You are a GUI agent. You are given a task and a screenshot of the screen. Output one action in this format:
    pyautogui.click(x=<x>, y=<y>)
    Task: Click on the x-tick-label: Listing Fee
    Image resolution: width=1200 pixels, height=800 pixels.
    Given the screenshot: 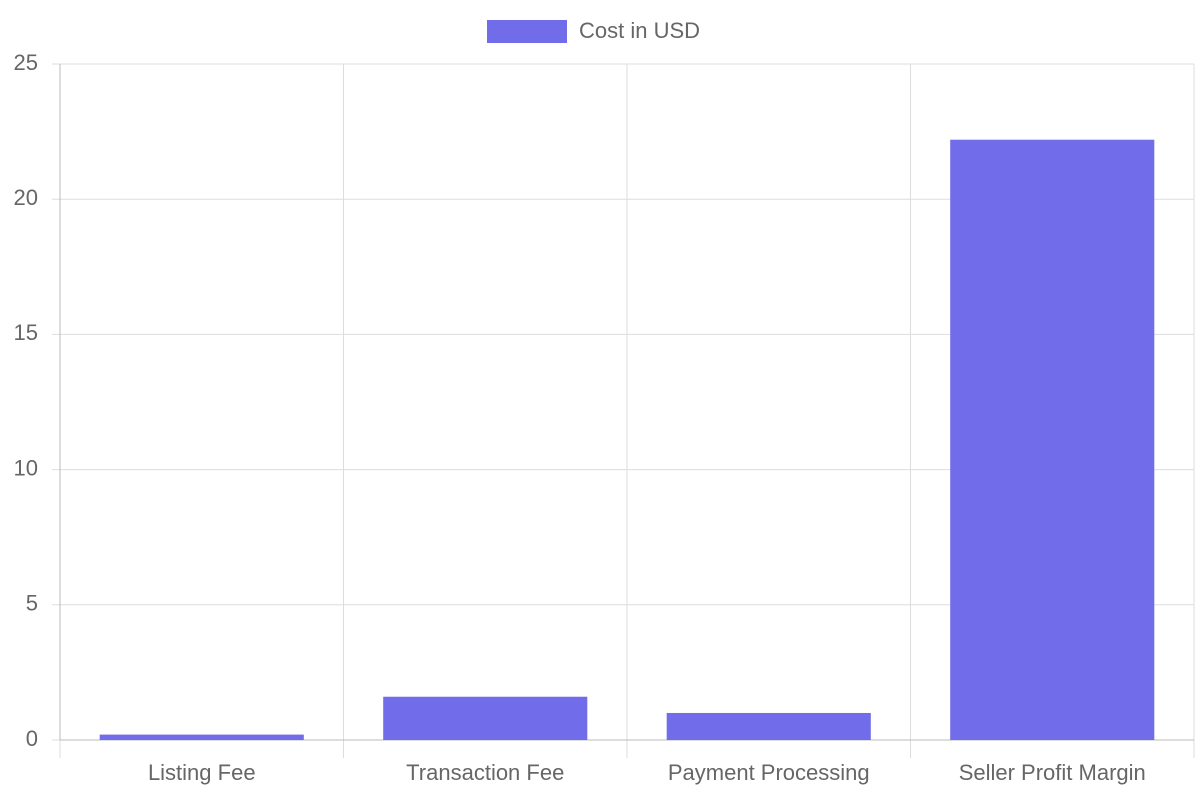 What is the action you would take?
    pyautogui.click(x=202, y=772)
    